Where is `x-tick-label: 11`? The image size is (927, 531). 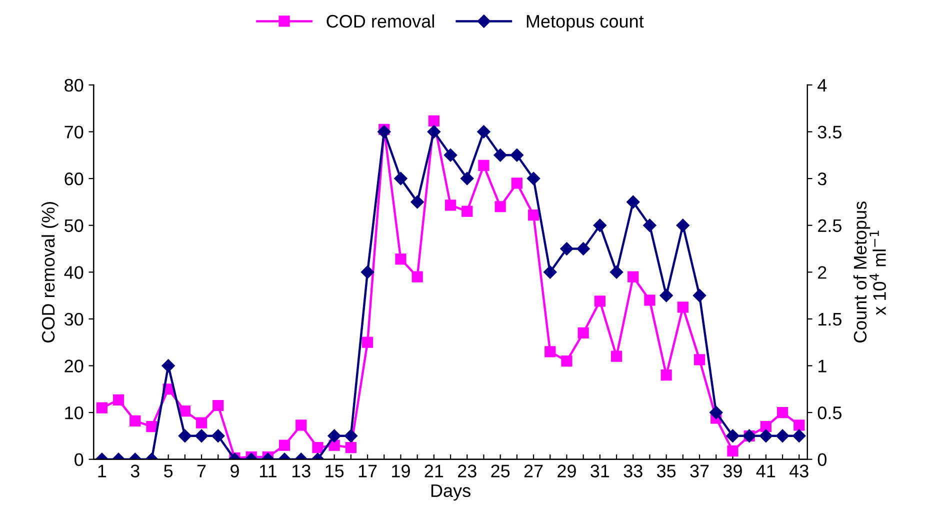 x-tick-label: 11 is located at coordinates (268, 471).